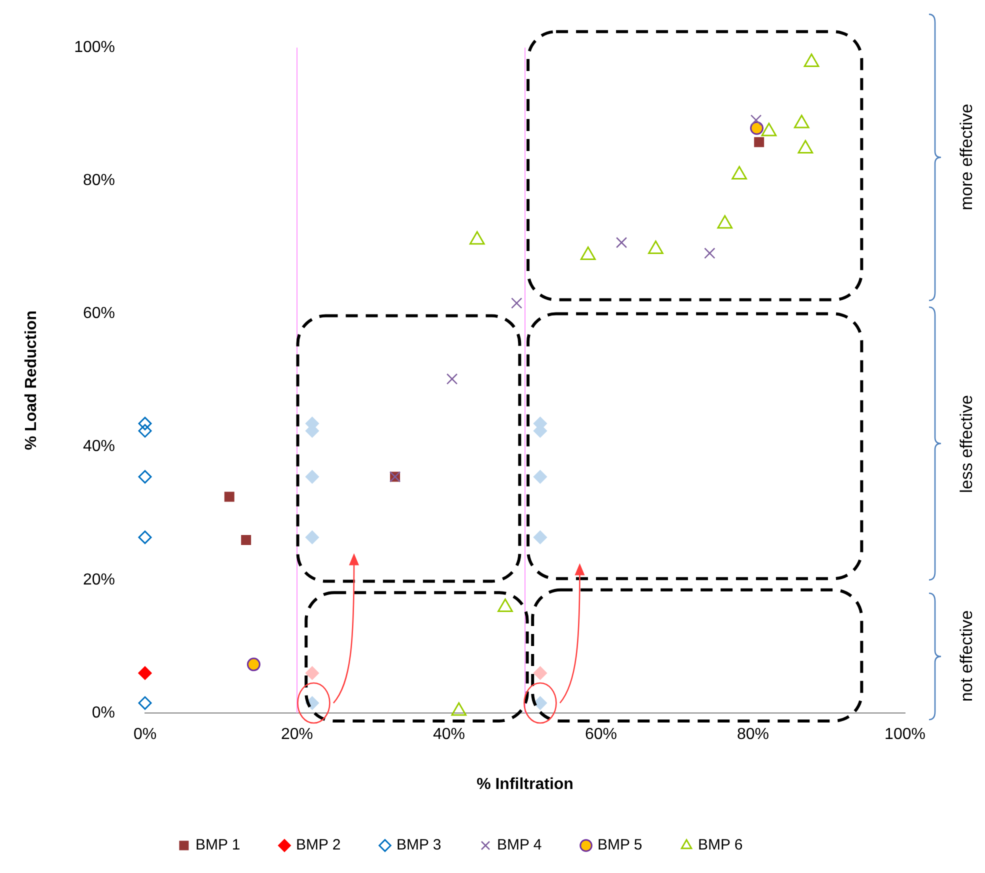 The height and width of the screenshot is (873, 985). What do you see at coordinates (98, 313) in the screenshot?
I see `y-tick-label: 60%` at bounding box center [98, 313].